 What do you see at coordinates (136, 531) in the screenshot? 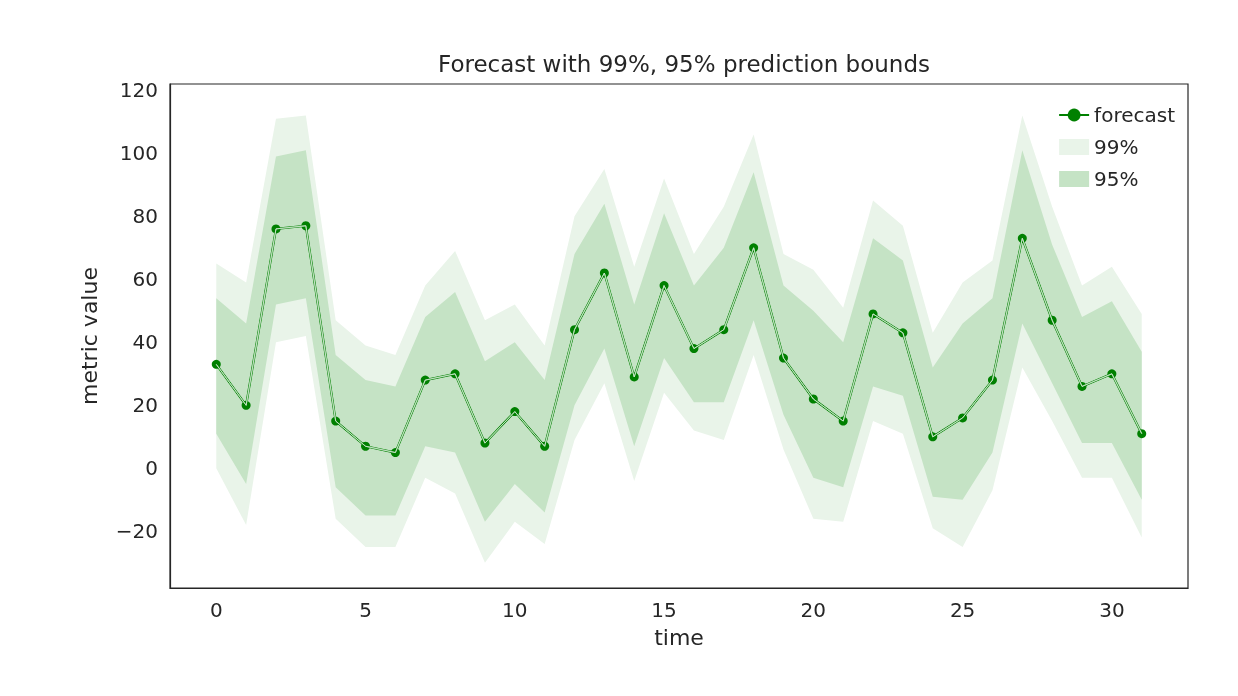
I see `y-tick-label: −20` at bounding box center [136, 531].